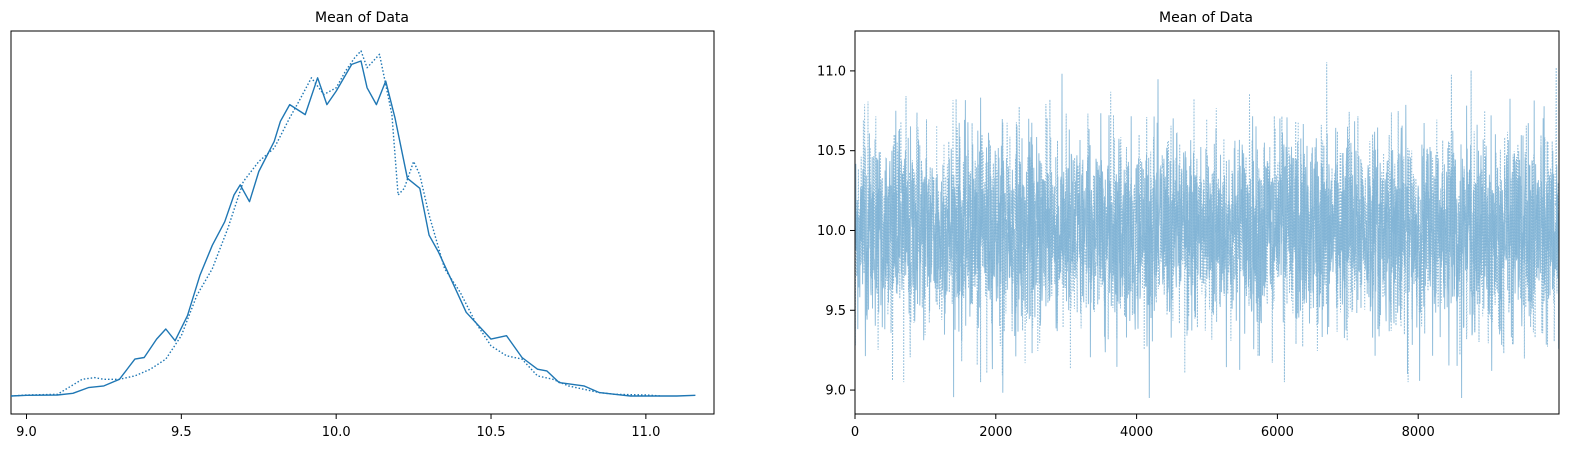  What do you see at coordinates (1206, 18) in the screenshot?
I see `trace-plot-title: Mean of Data` at bounding box center [1206, 18].